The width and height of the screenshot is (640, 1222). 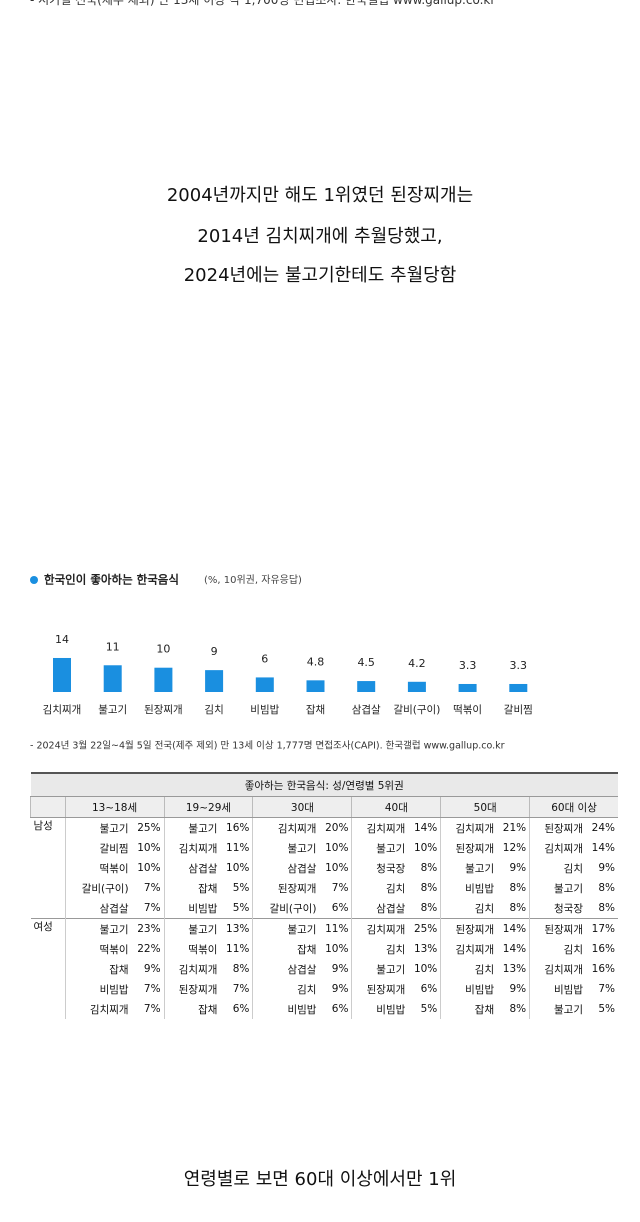 I want to click on category-label: 된장찌개, so click(x=163, y=710).